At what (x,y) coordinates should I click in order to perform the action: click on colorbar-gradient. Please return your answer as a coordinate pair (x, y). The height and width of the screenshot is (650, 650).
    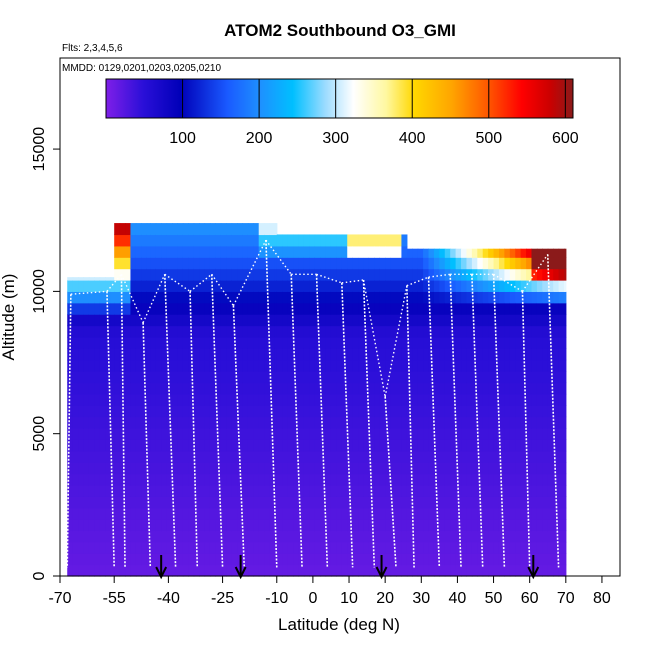
    Looking at the image, I should click on (339, 98).